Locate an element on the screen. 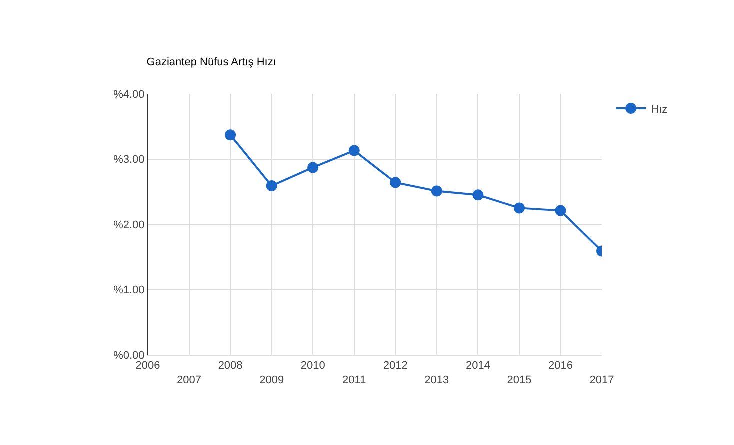 This screenshot has height=445, width=734. chart-title: Gaziantep Nüfus Artış Hızı is located at coordinates (211, 62).